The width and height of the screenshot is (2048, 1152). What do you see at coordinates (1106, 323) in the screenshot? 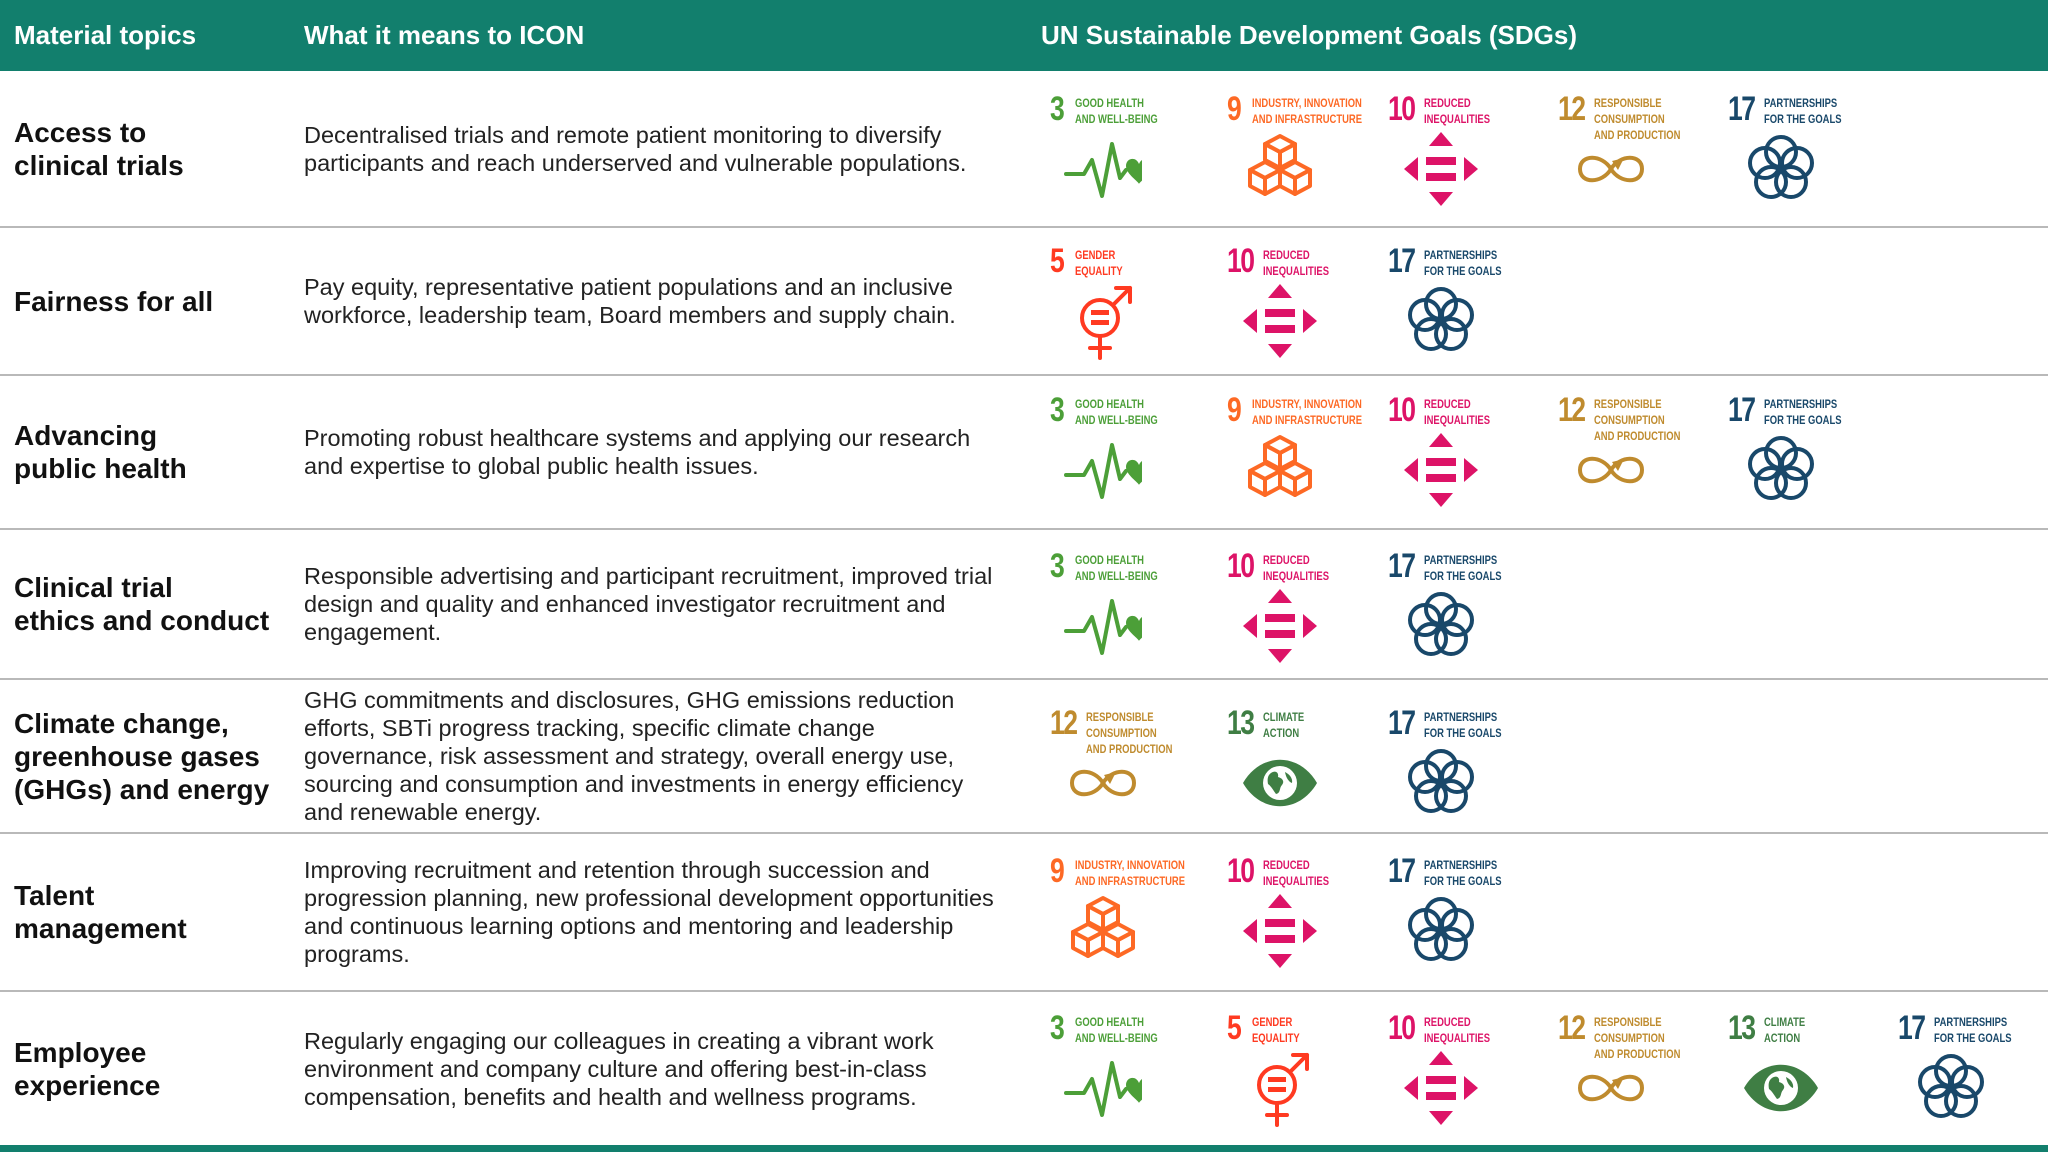
I see `gender-equality-icon` at bounding box center [1106, 323].